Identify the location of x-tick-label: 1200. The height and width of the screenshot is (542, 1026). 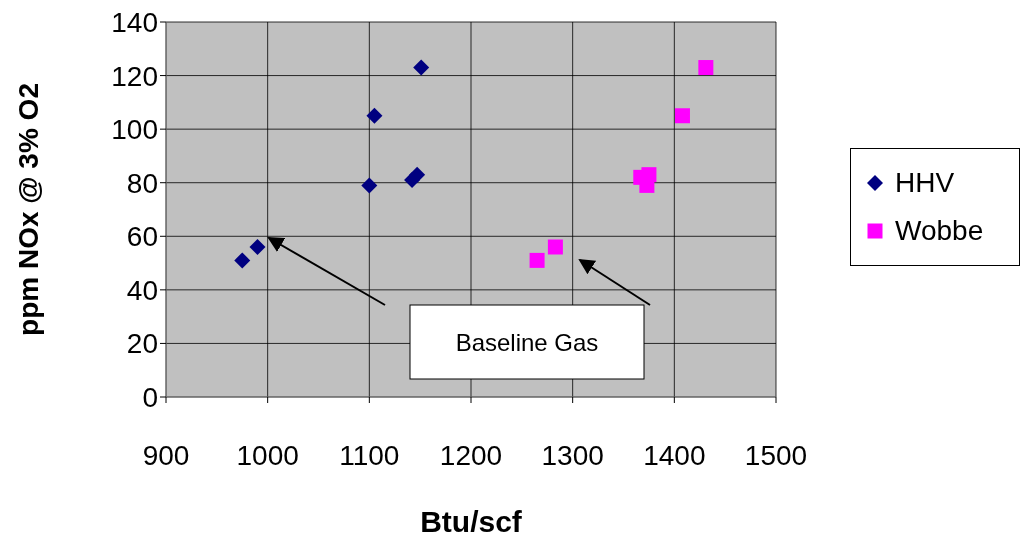
(471, 455).